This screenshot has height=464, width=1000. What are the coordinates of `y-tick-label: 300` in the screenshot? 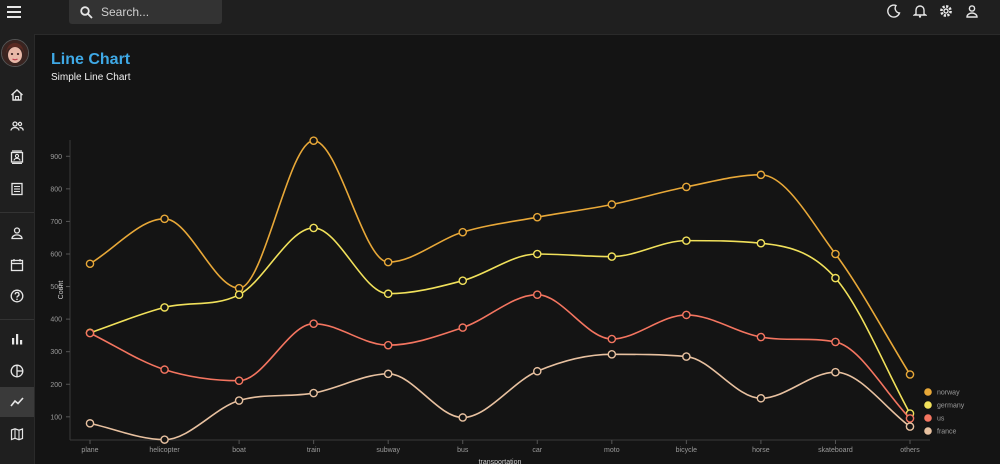 It's located at (56, 352).